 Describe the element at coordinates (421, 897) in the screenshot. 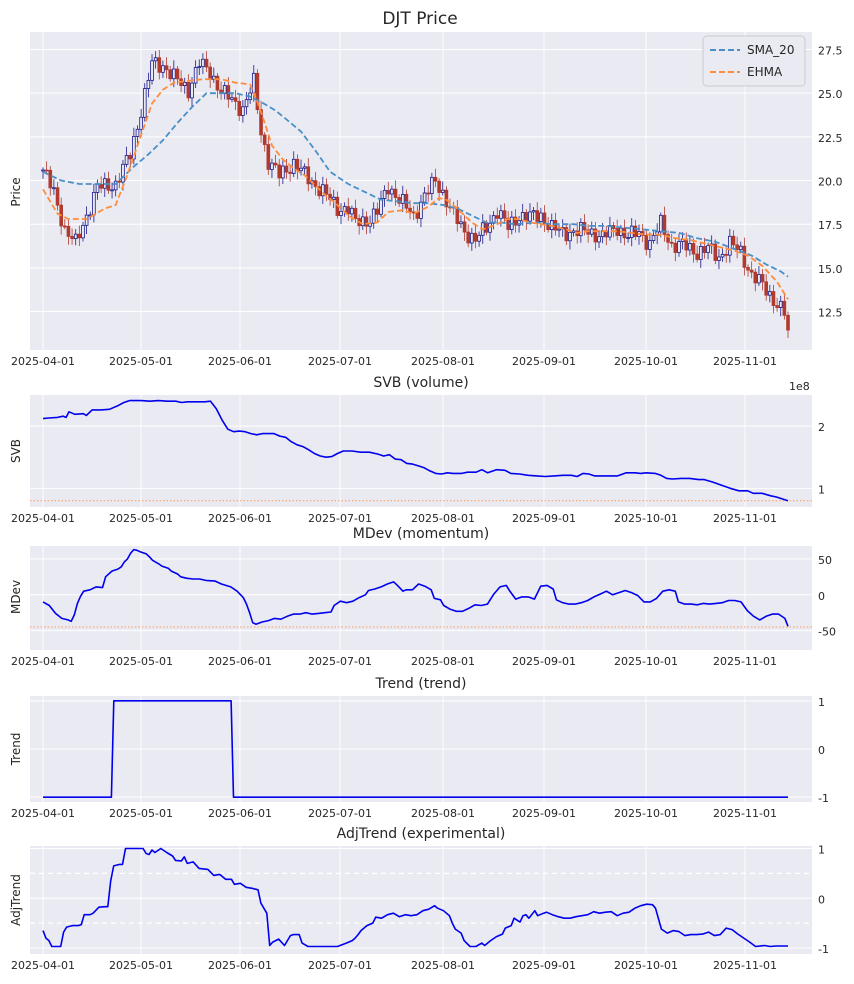

I see `adjtrend-marks` at that location.